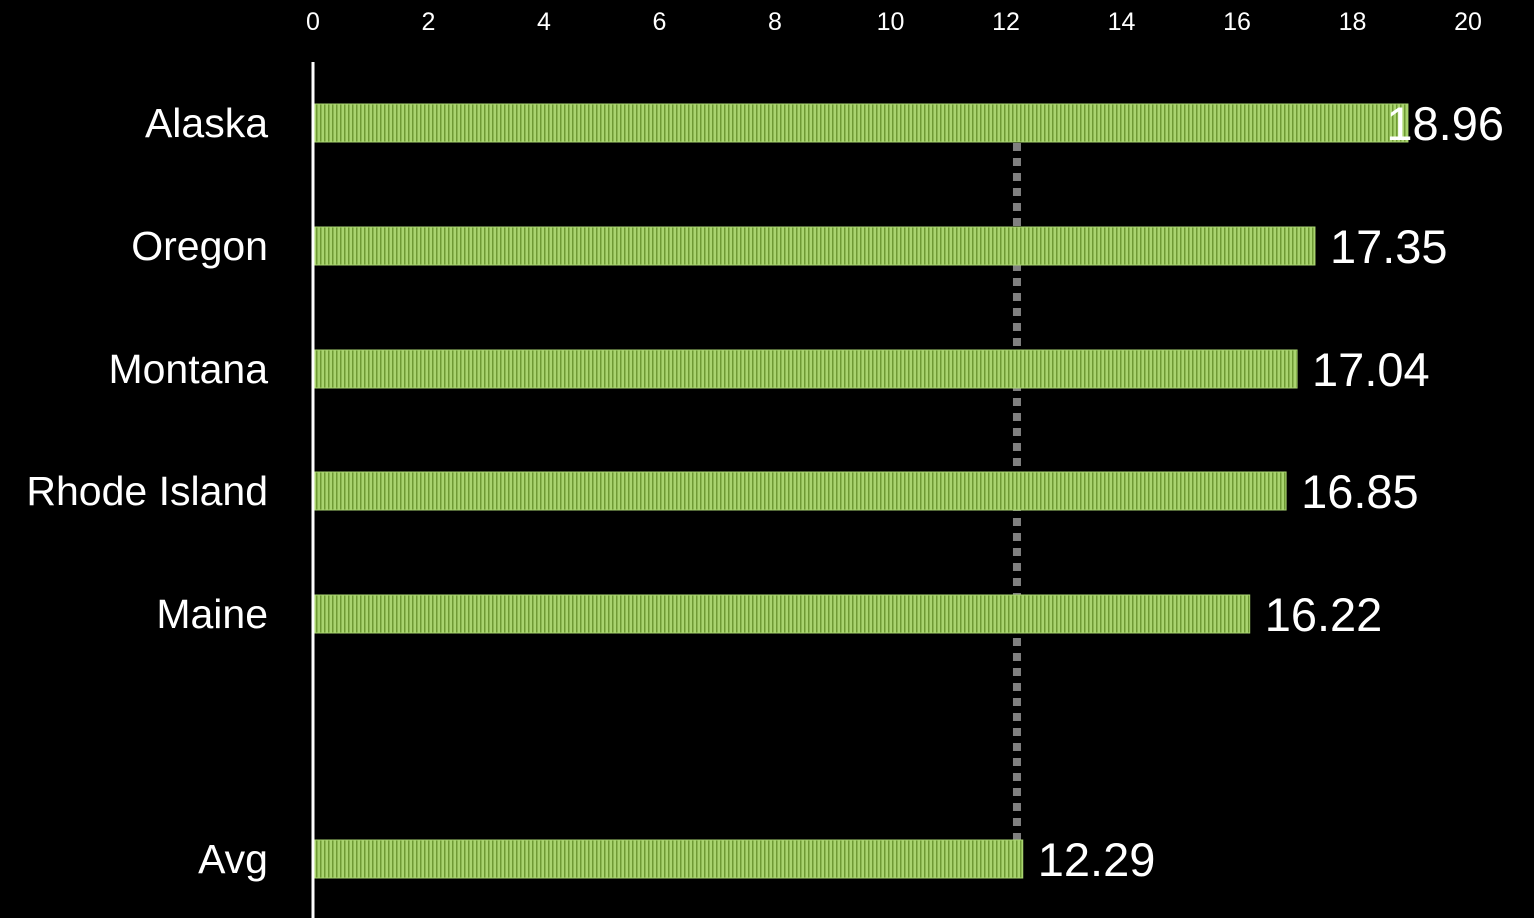  Describe the element at coordinates (660, 22) in the screenshot. I see `x-tick-label: 6` at that location.